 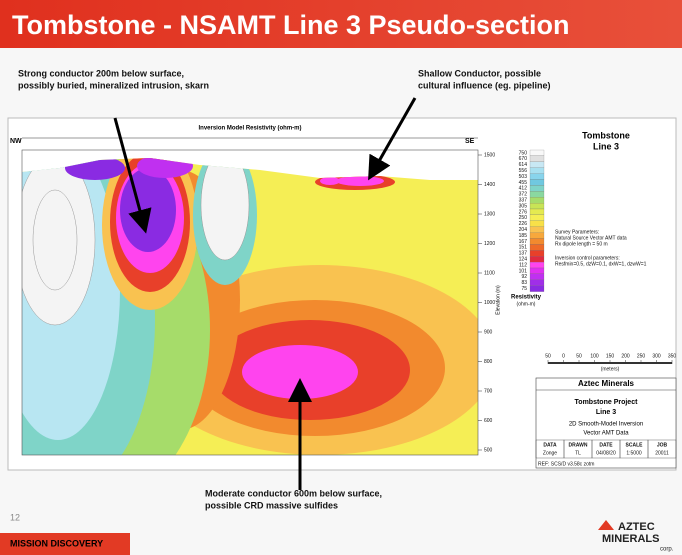 I want to click on scale-label: 350, so click(x=672, y=356).